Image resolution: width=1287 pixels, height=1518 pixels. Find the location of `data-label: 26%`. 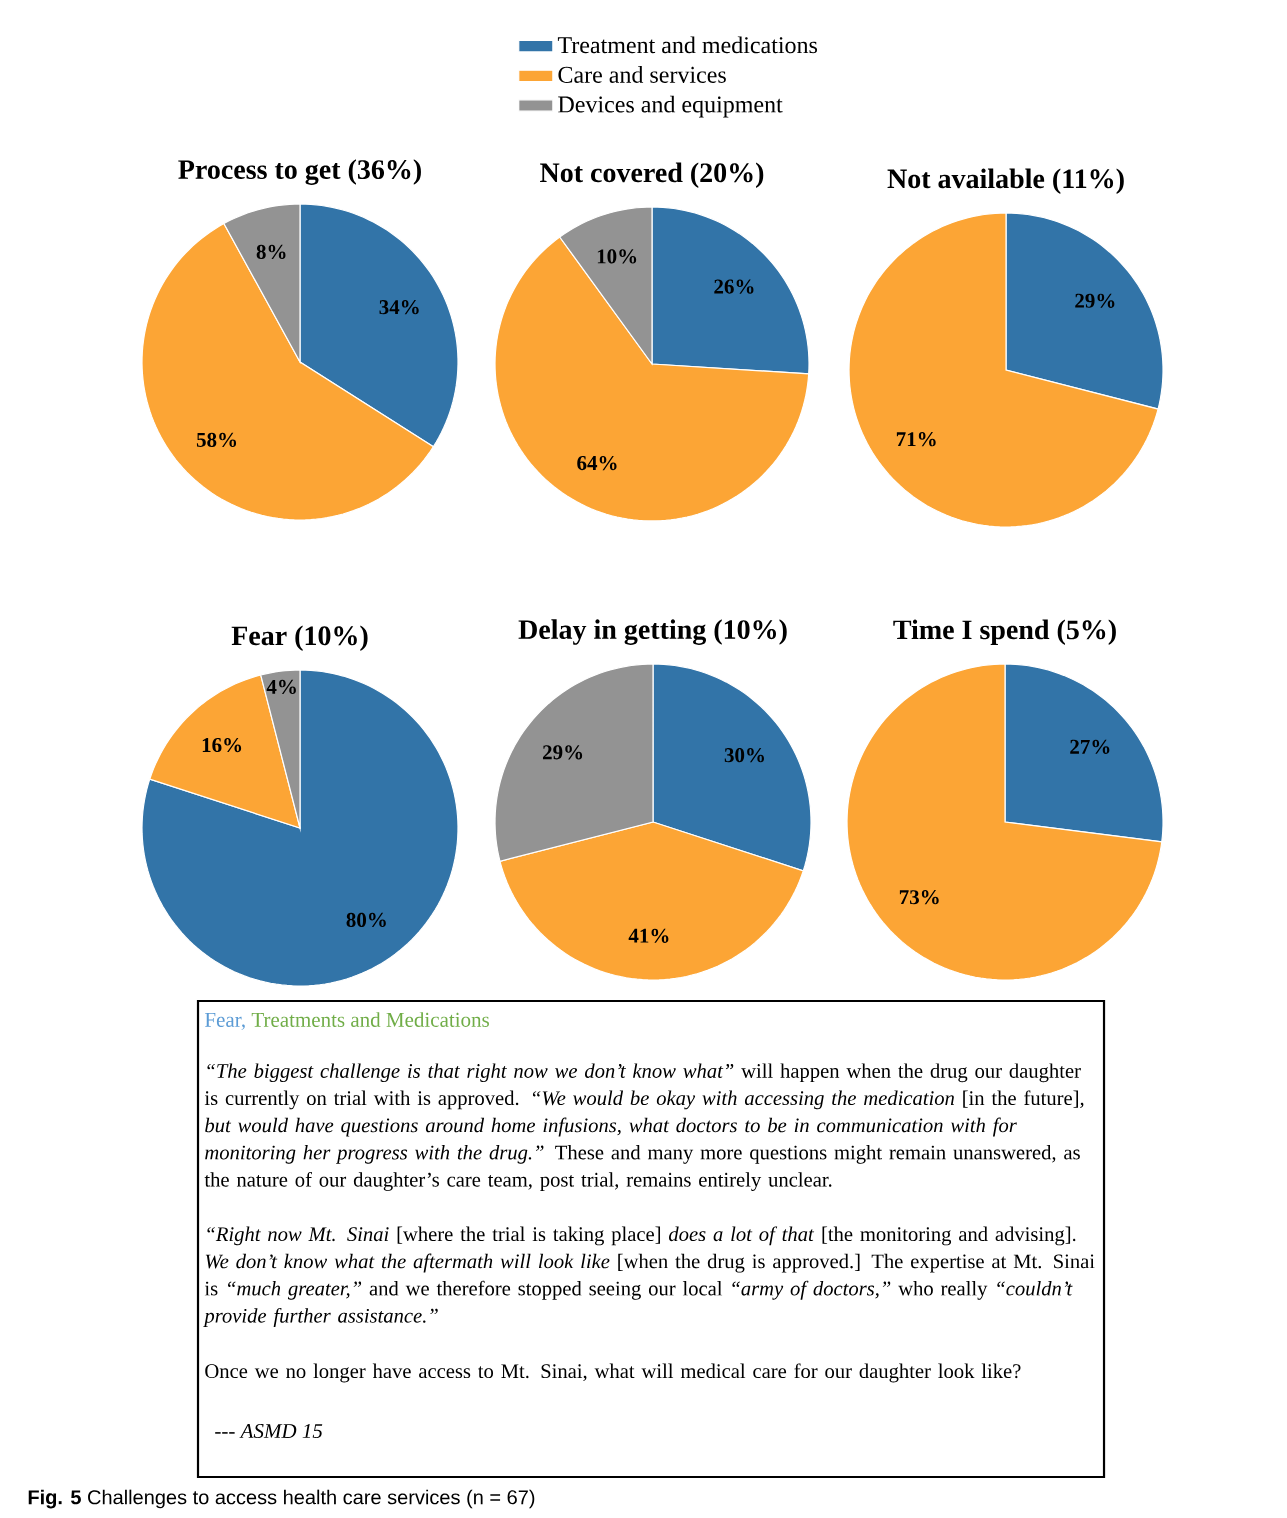

data-label: 26% is located at coordinates (734, 286).